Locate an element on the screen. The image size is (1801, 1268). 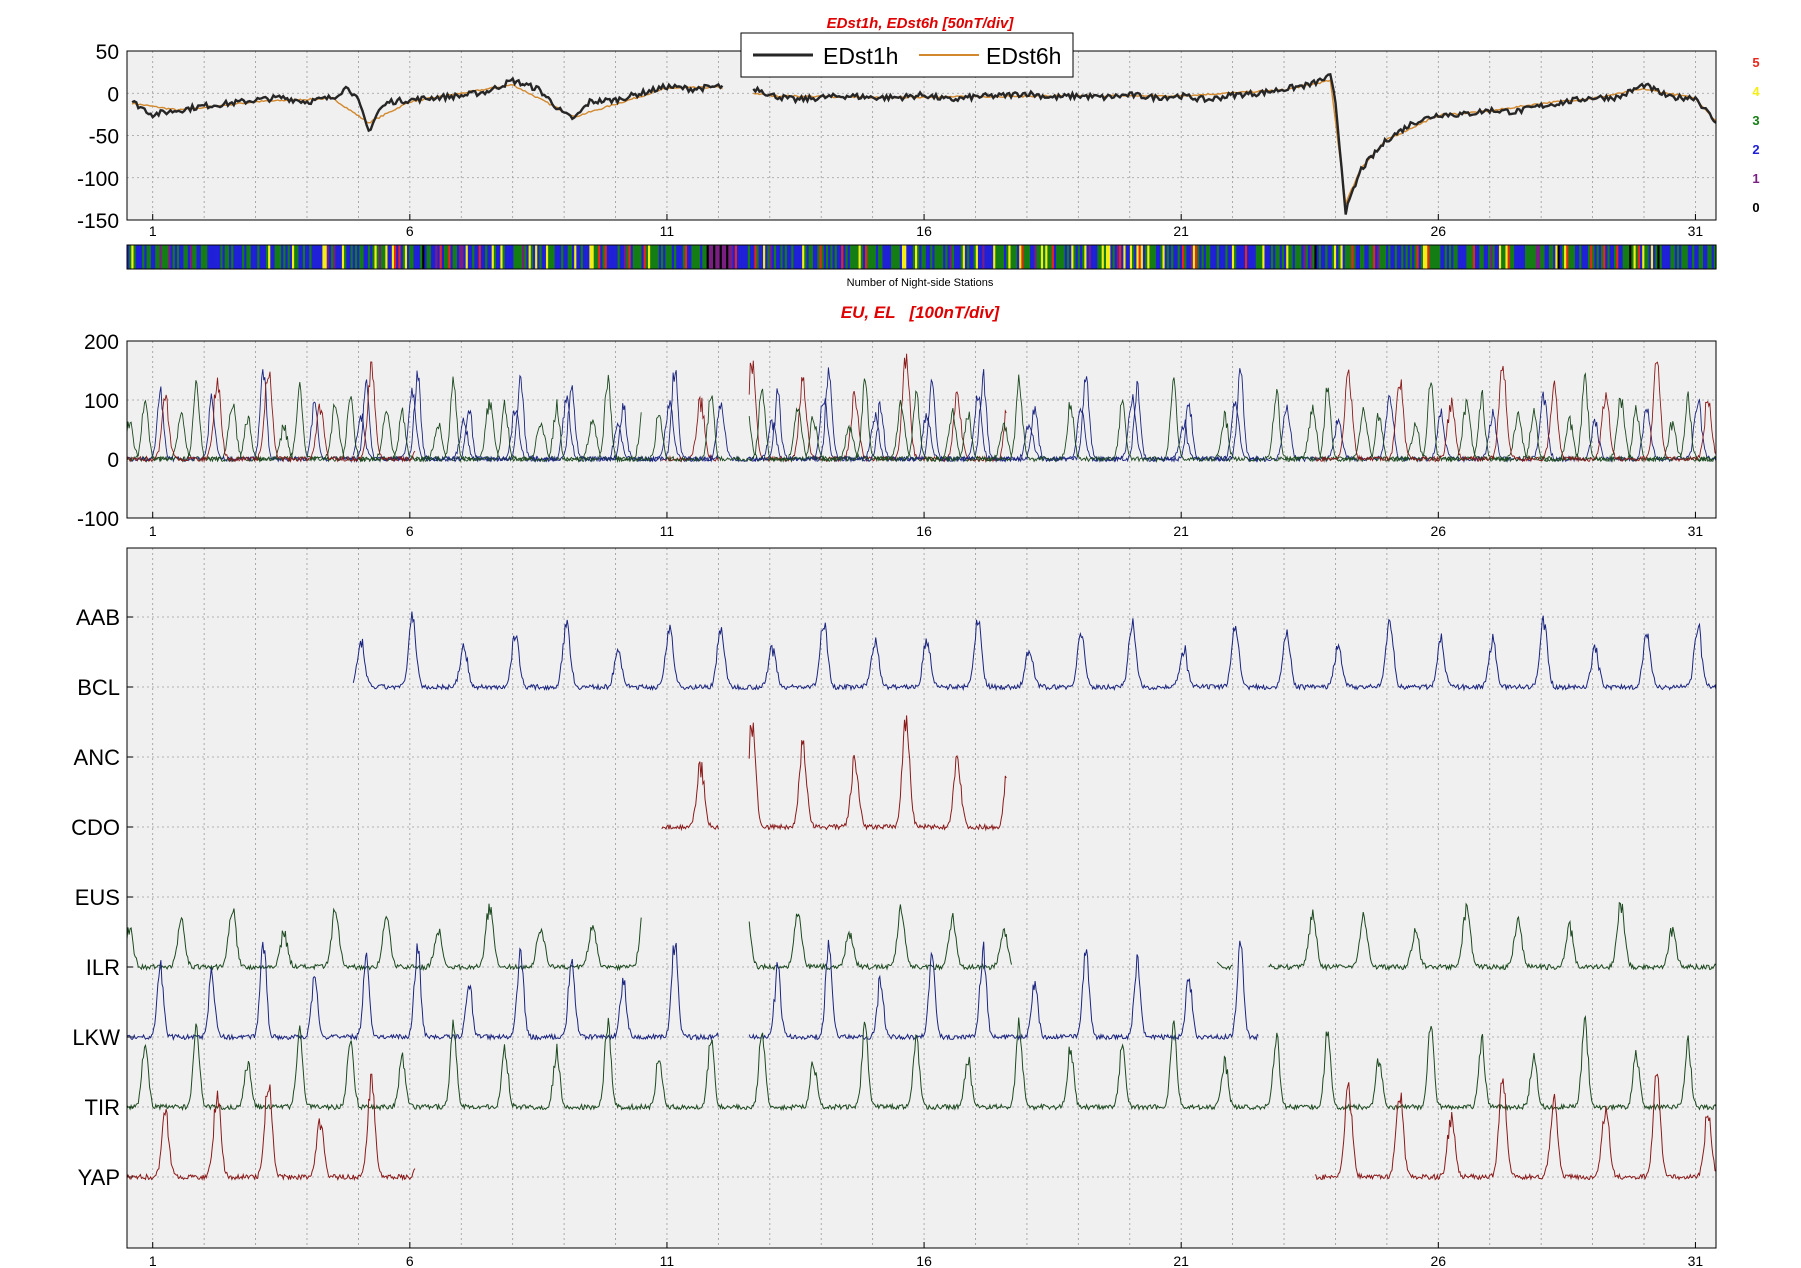
x-tick-label: 6 is located at coordinates (410, 1260).